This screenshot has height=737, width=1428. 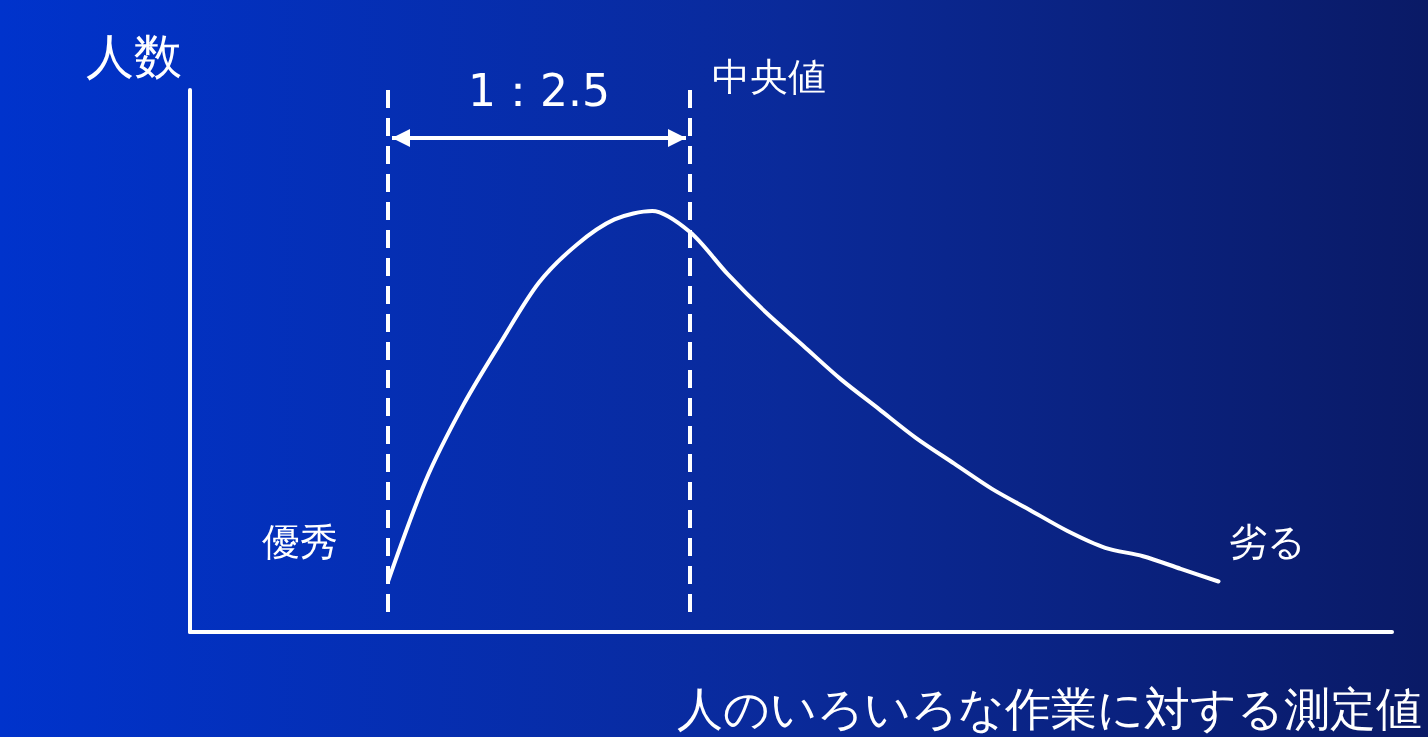 I want to click on y-axis-title: 人数, so click(x=134, y=56).